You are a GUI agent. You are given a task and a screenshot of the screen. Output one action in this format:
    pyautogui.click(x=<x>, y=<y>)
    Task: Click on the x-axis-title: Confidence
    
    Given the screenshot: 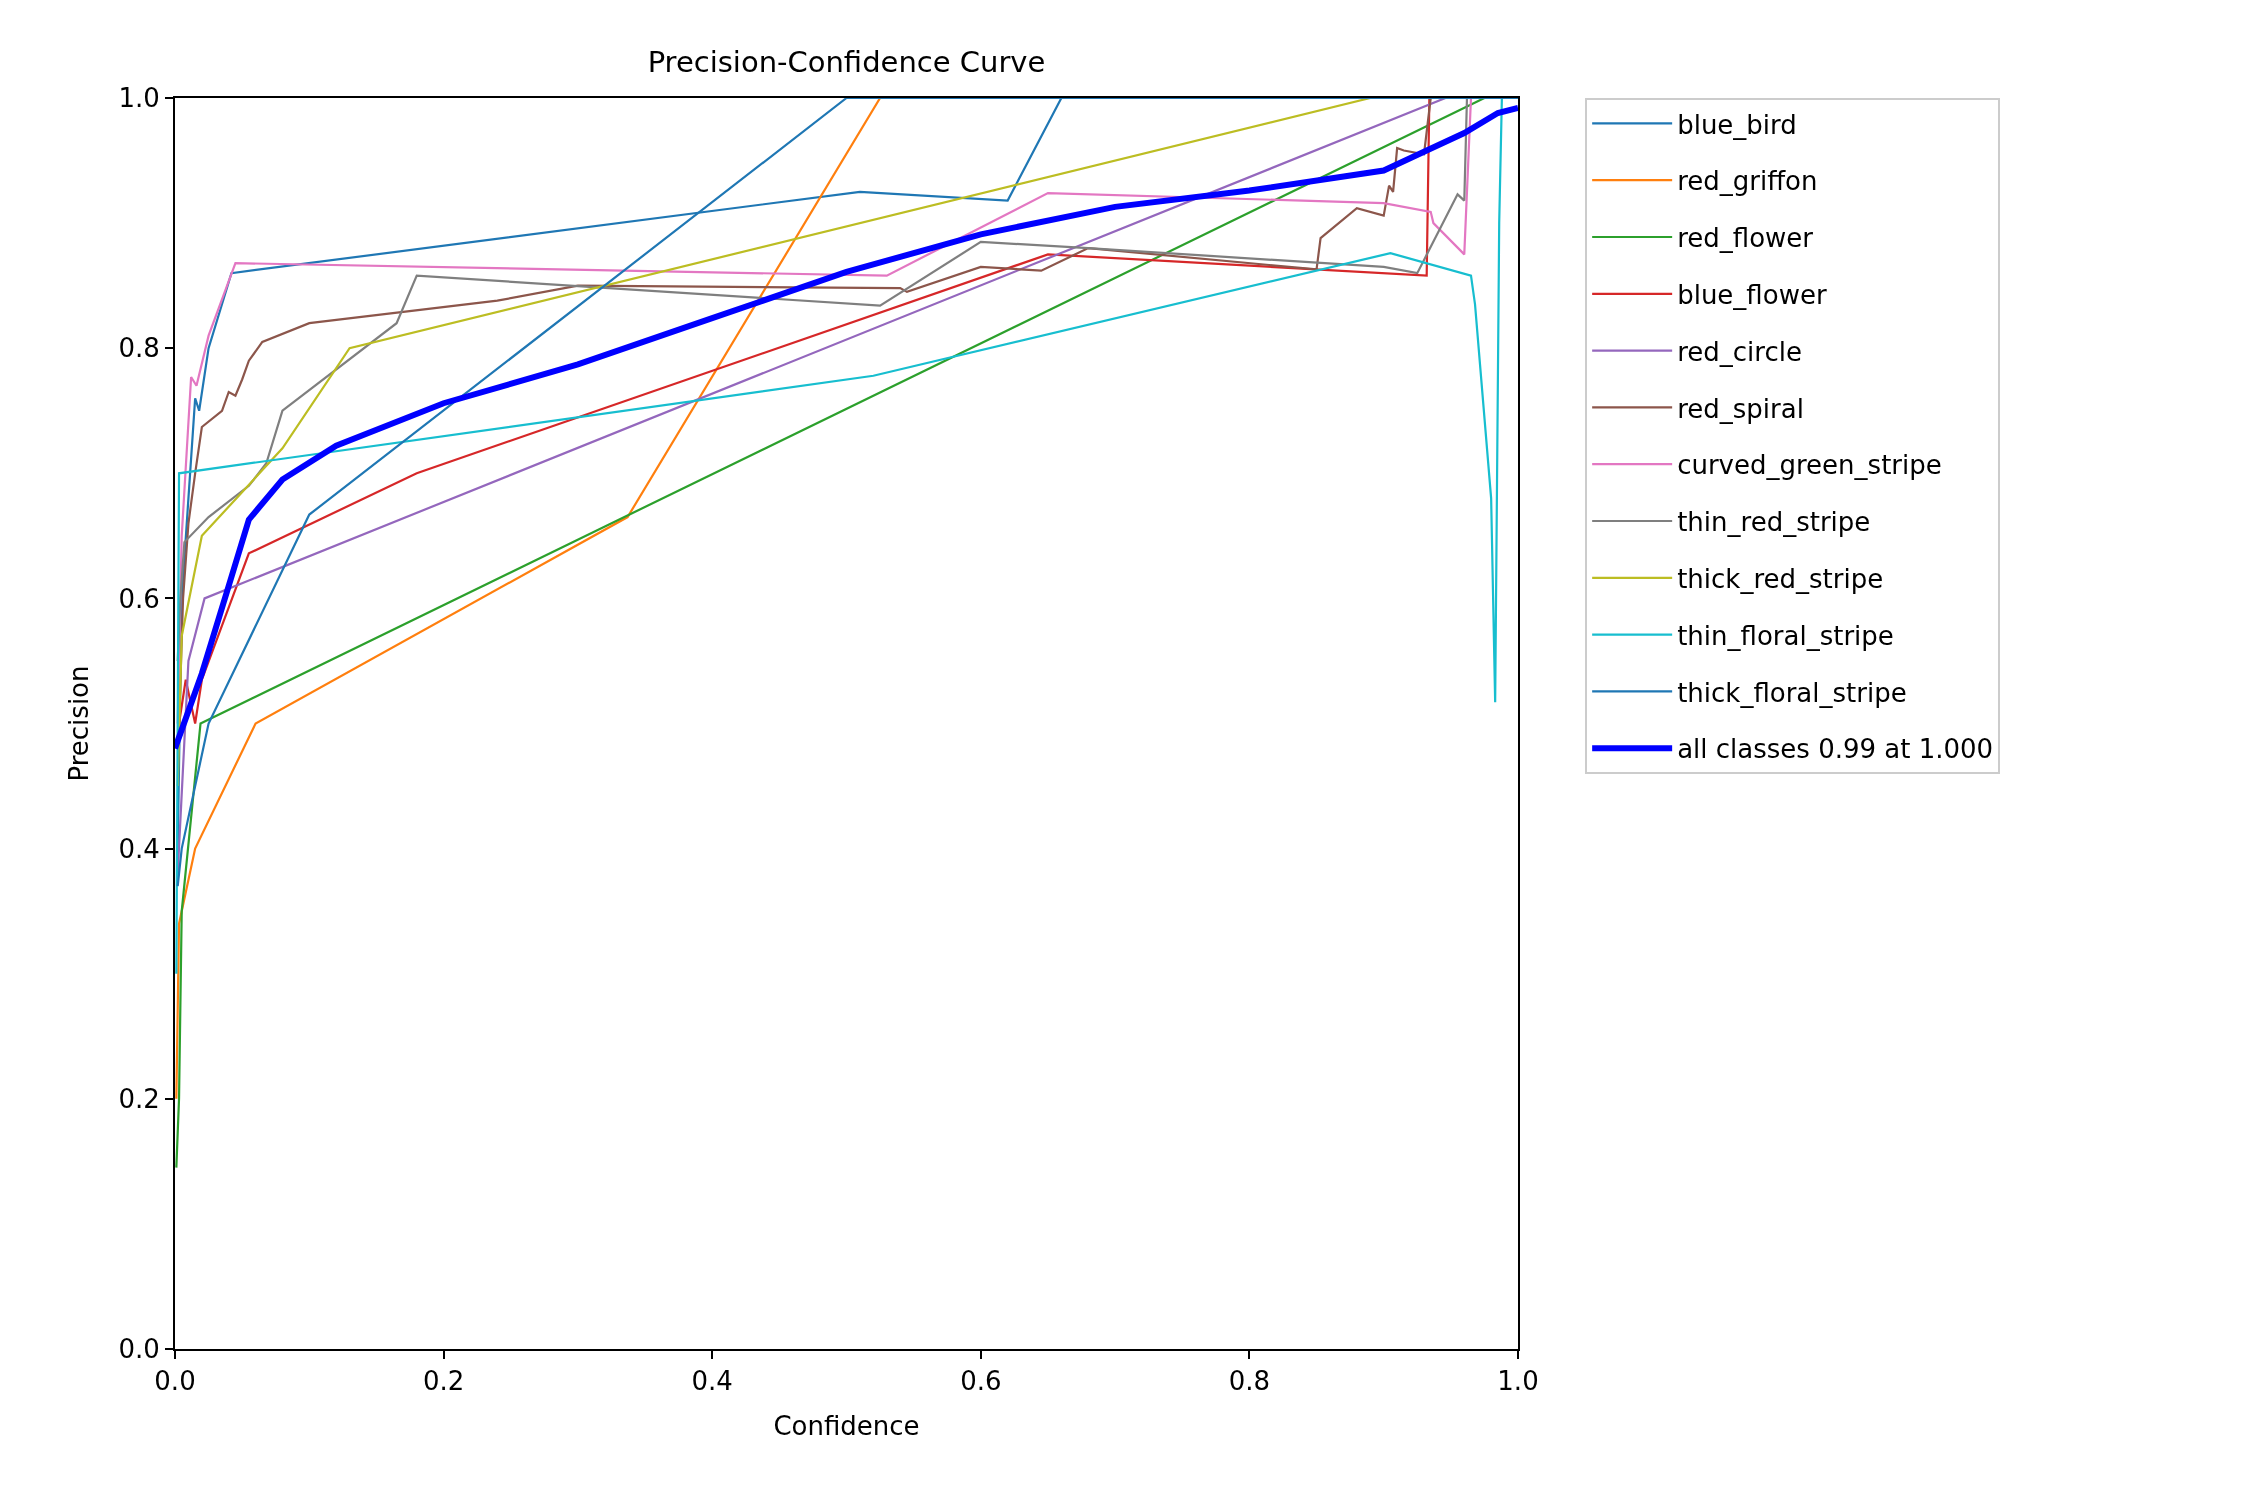 What is the action you would take?
    pyautogui.click(x=846, y=1426)
    